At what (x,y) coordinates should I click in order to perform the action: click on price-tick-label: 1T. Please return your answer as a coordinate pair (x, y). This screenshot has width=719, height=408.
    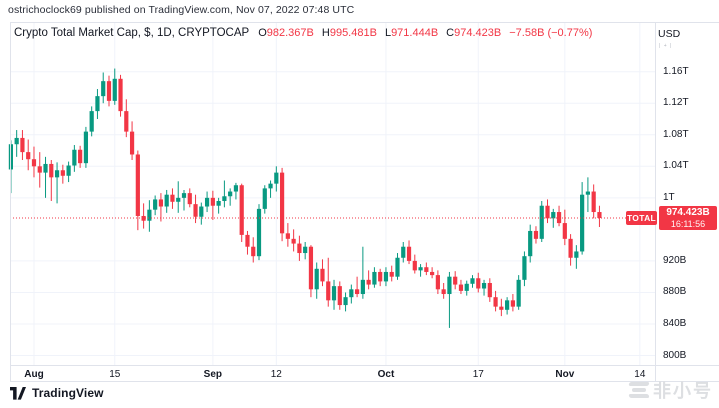
    Looking at the image, I should click on (669, 197).